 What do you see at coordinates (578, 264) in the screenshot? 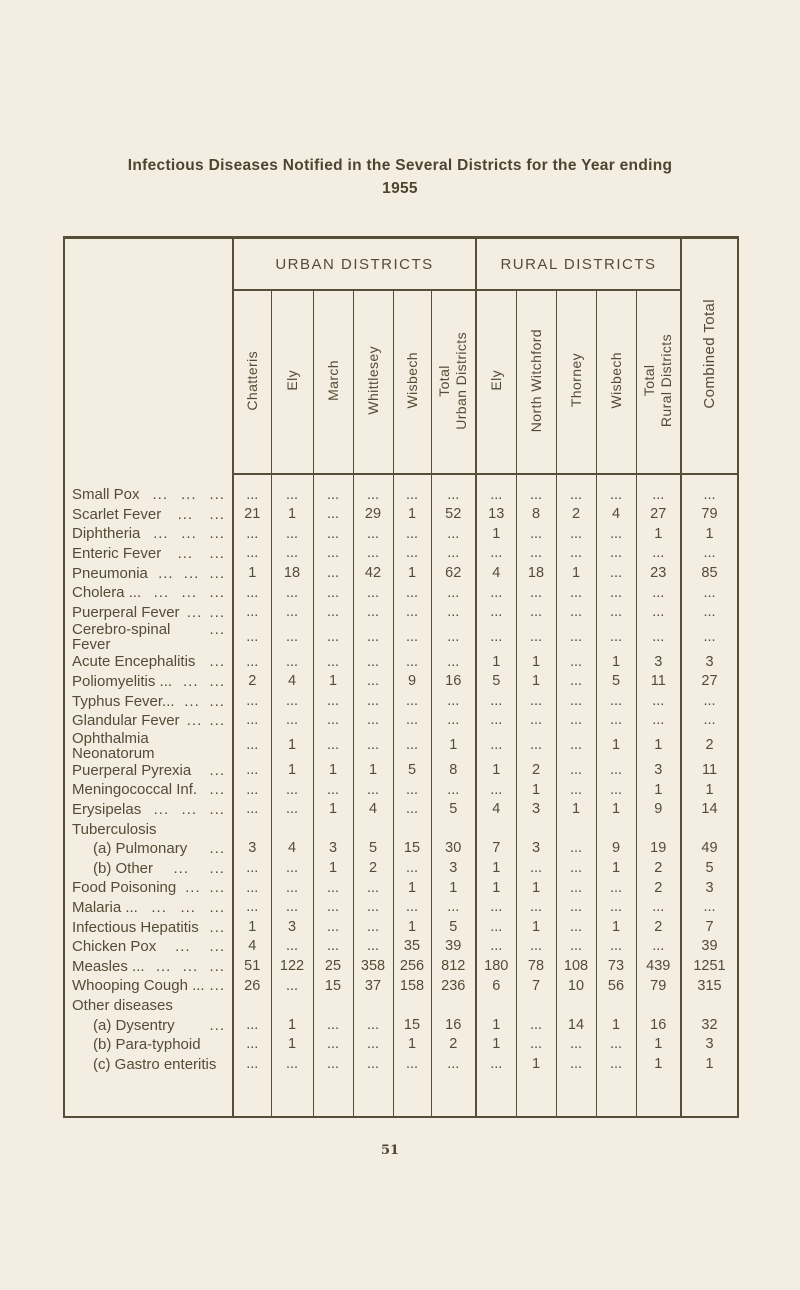
I see `rural-districts-group-header: RURAL DISTRICTS` at bounding box center [578, 264].